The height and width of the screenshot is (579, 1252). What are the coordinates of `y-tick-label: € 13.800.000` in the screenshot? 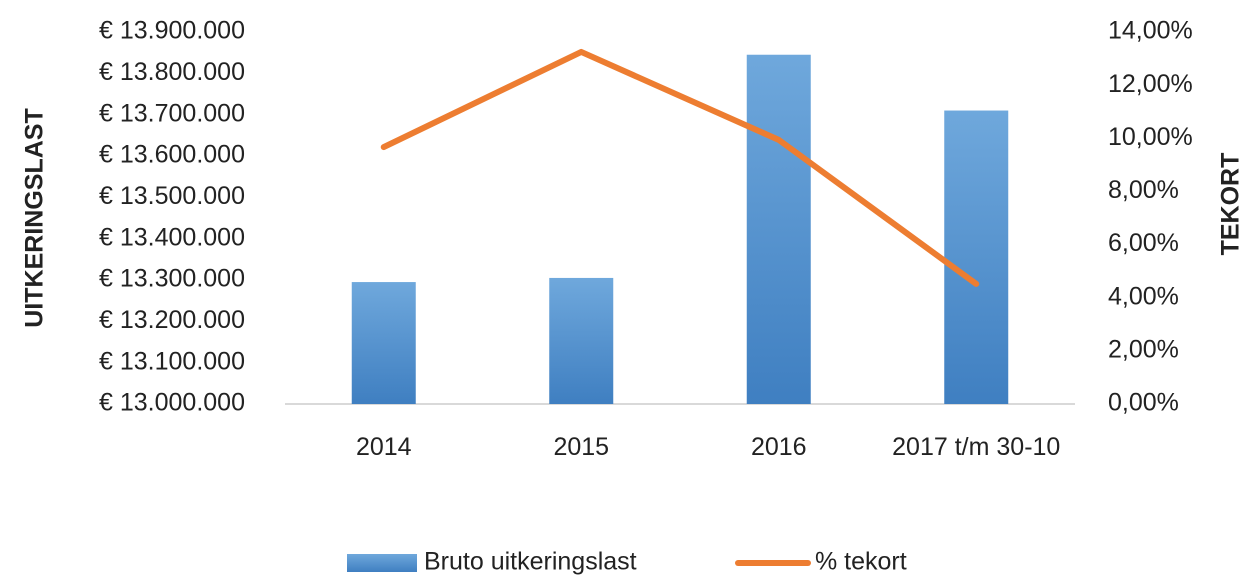 It's located at (172, 72).